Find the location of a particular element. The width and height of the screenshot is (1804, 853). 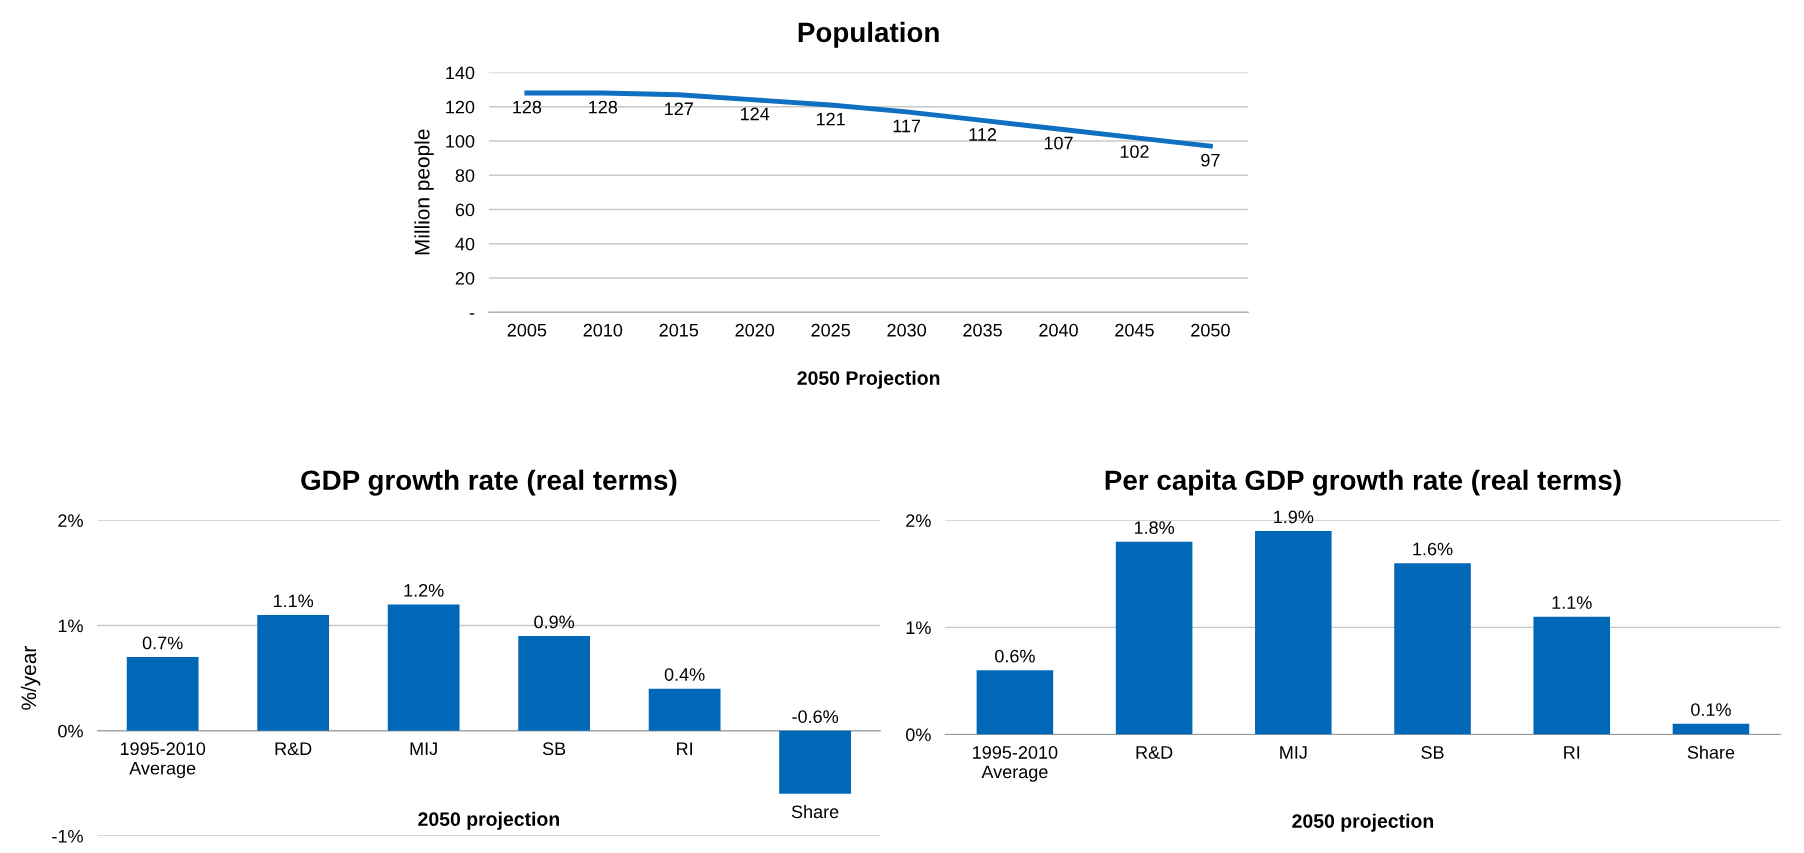

y-tick-label: 60 is located at coordinates (465, 210).